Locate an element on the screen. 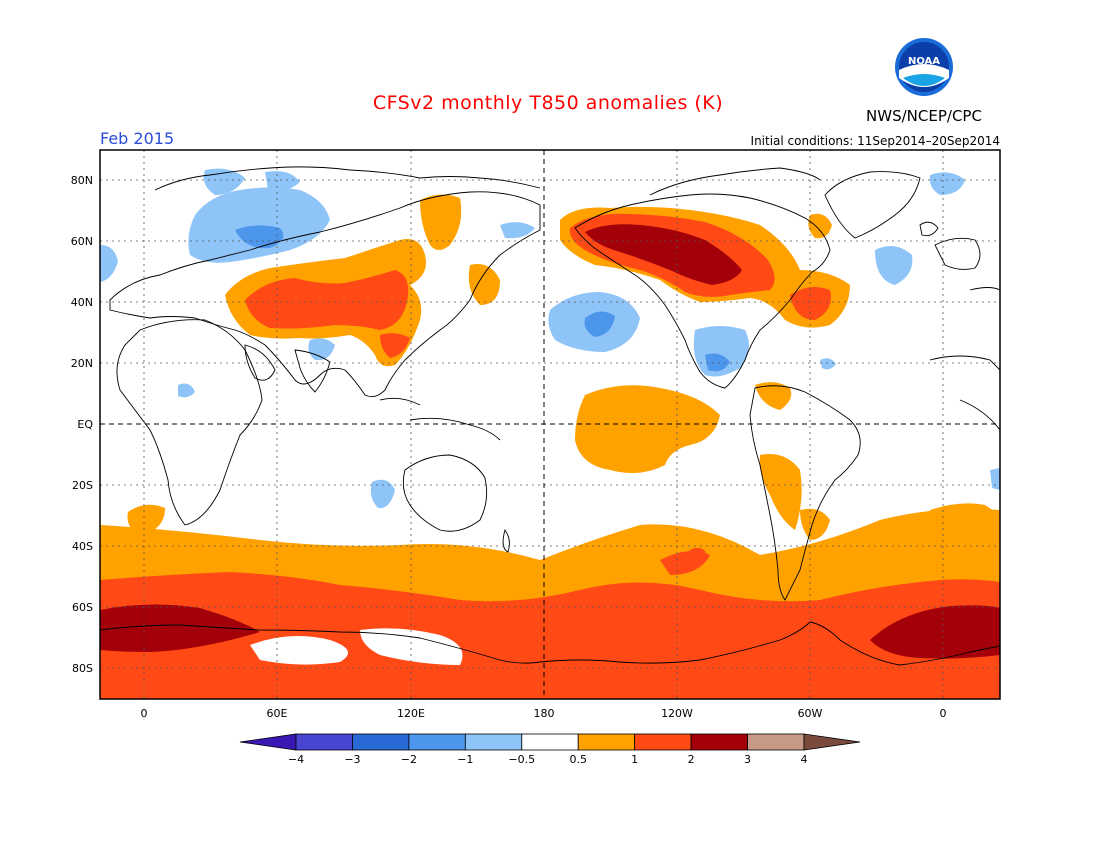 This screenshot has height=850, width=1100. lat-label-eq: EQ is located at coordinates (85, 424).